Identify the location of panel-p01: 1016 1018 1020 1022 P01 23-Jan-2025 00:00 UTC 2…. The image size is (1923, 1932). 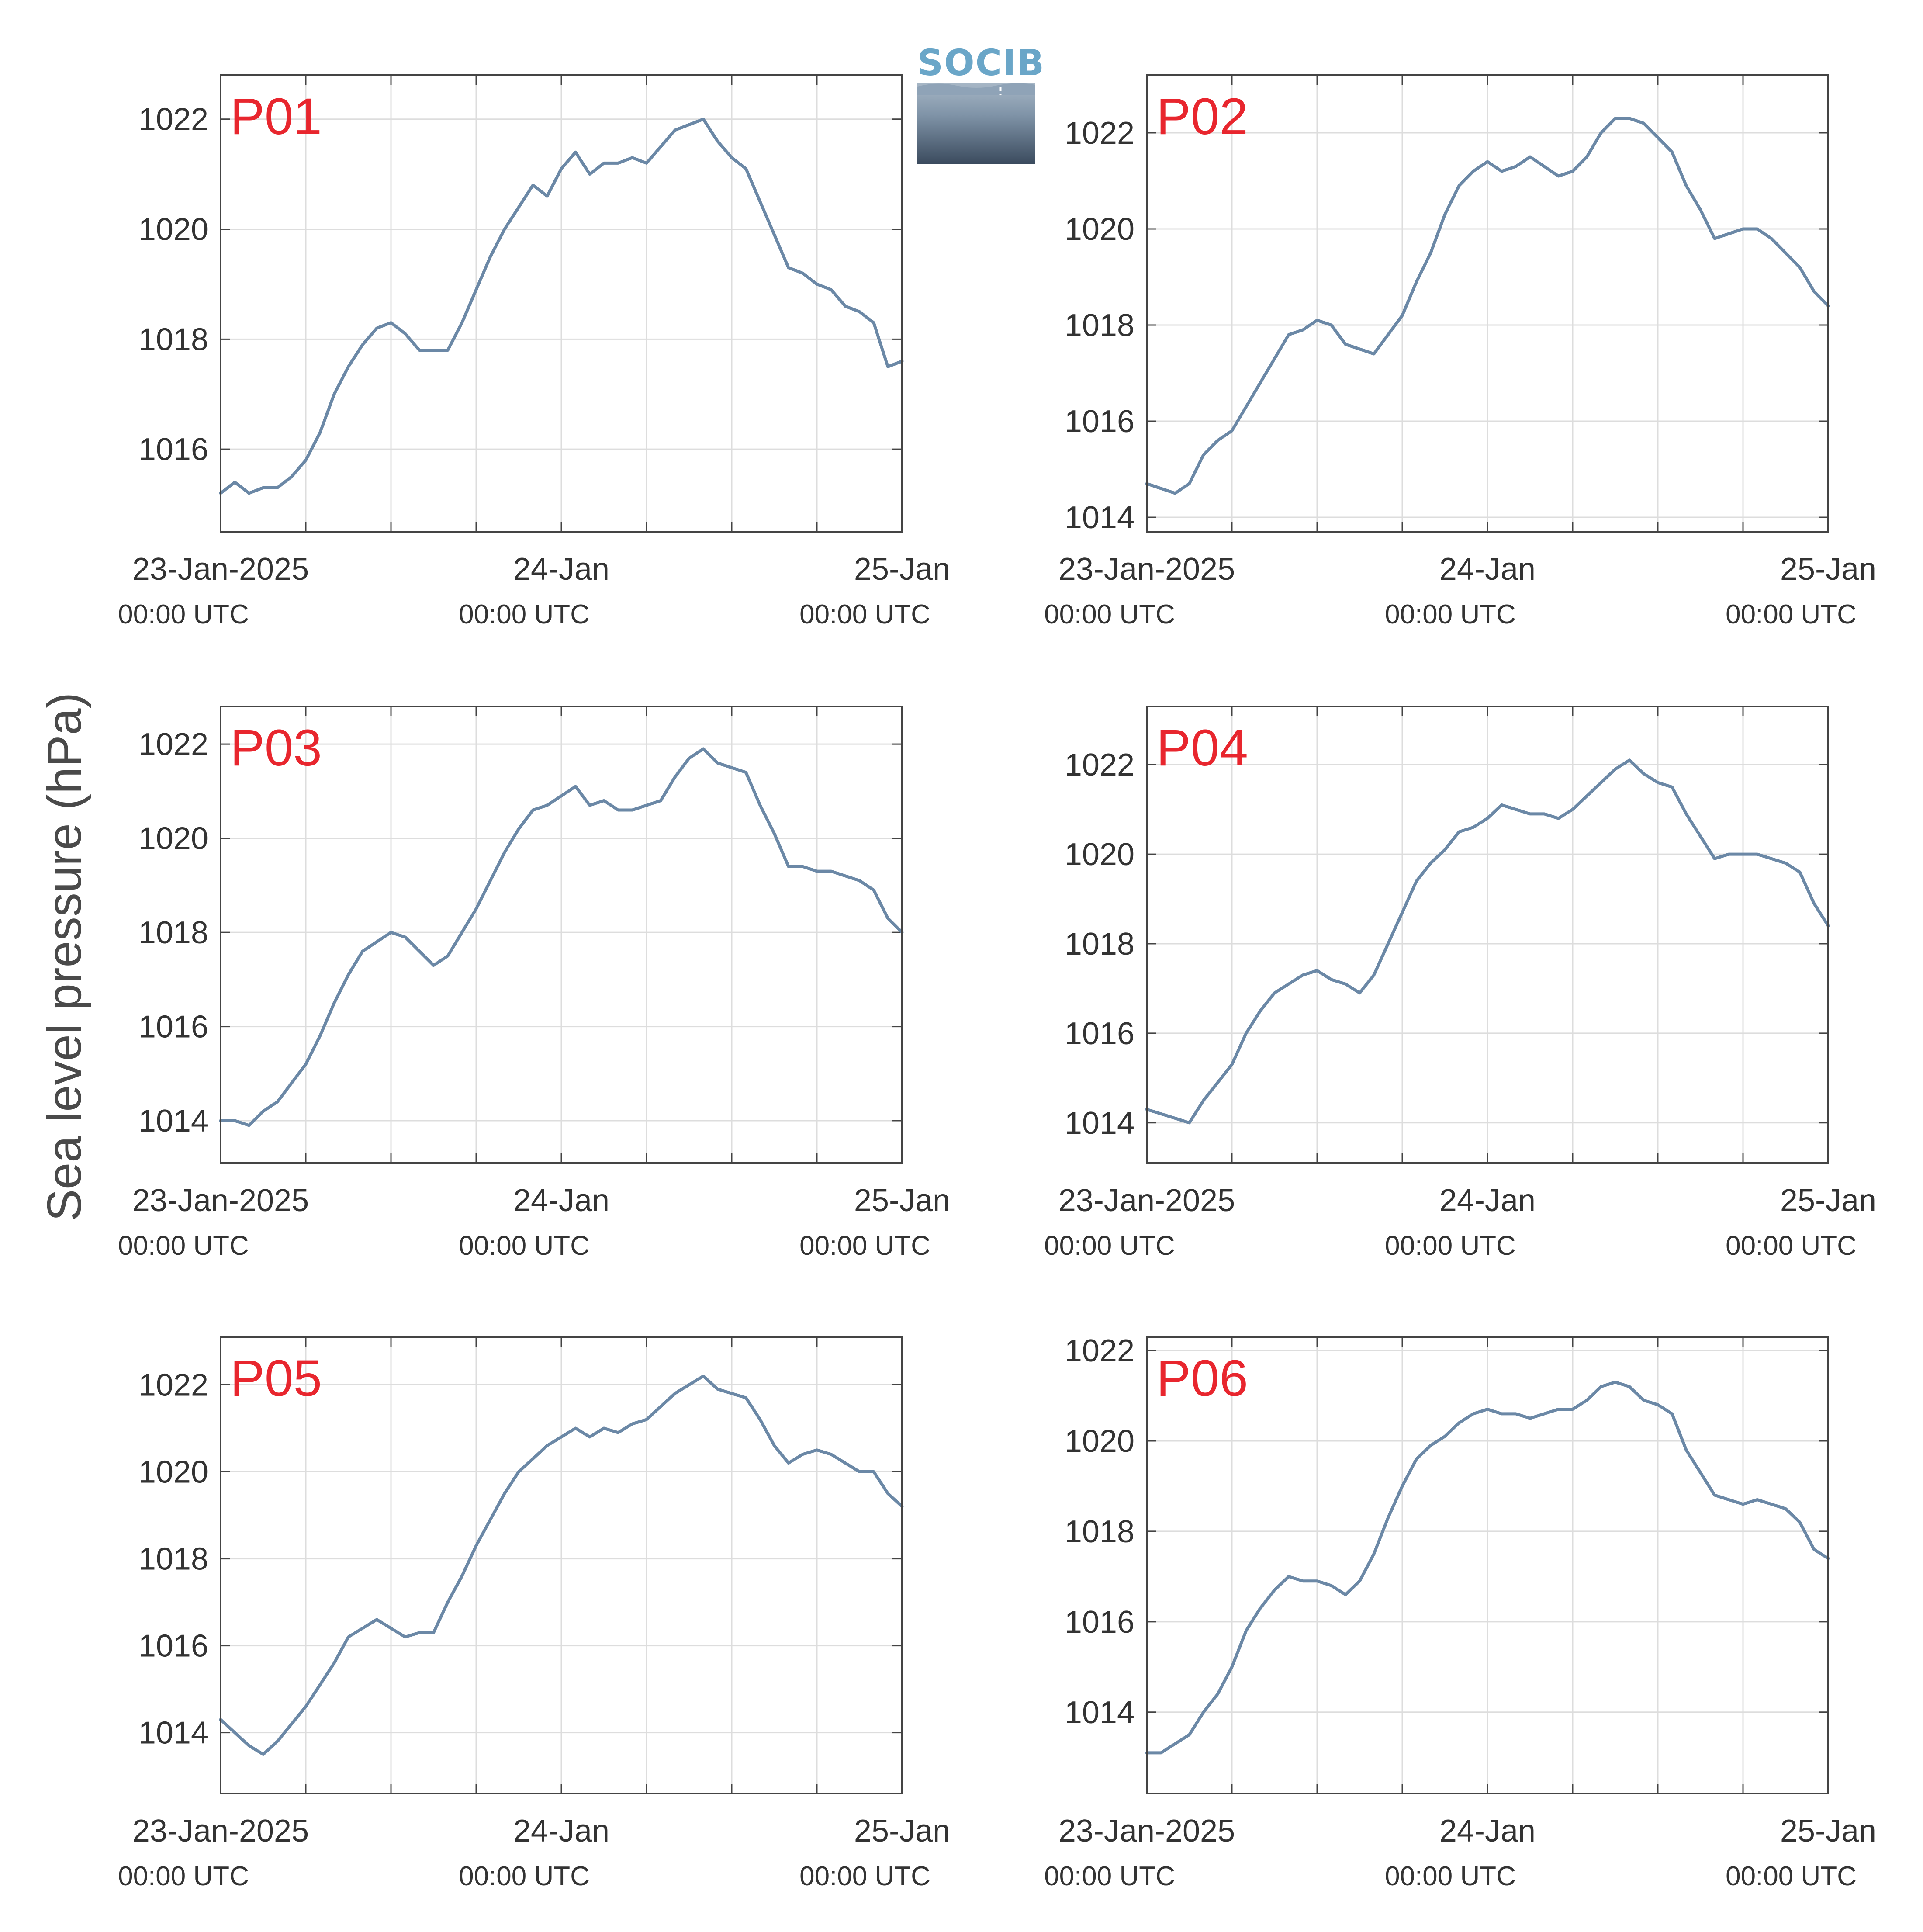
(534, 352).